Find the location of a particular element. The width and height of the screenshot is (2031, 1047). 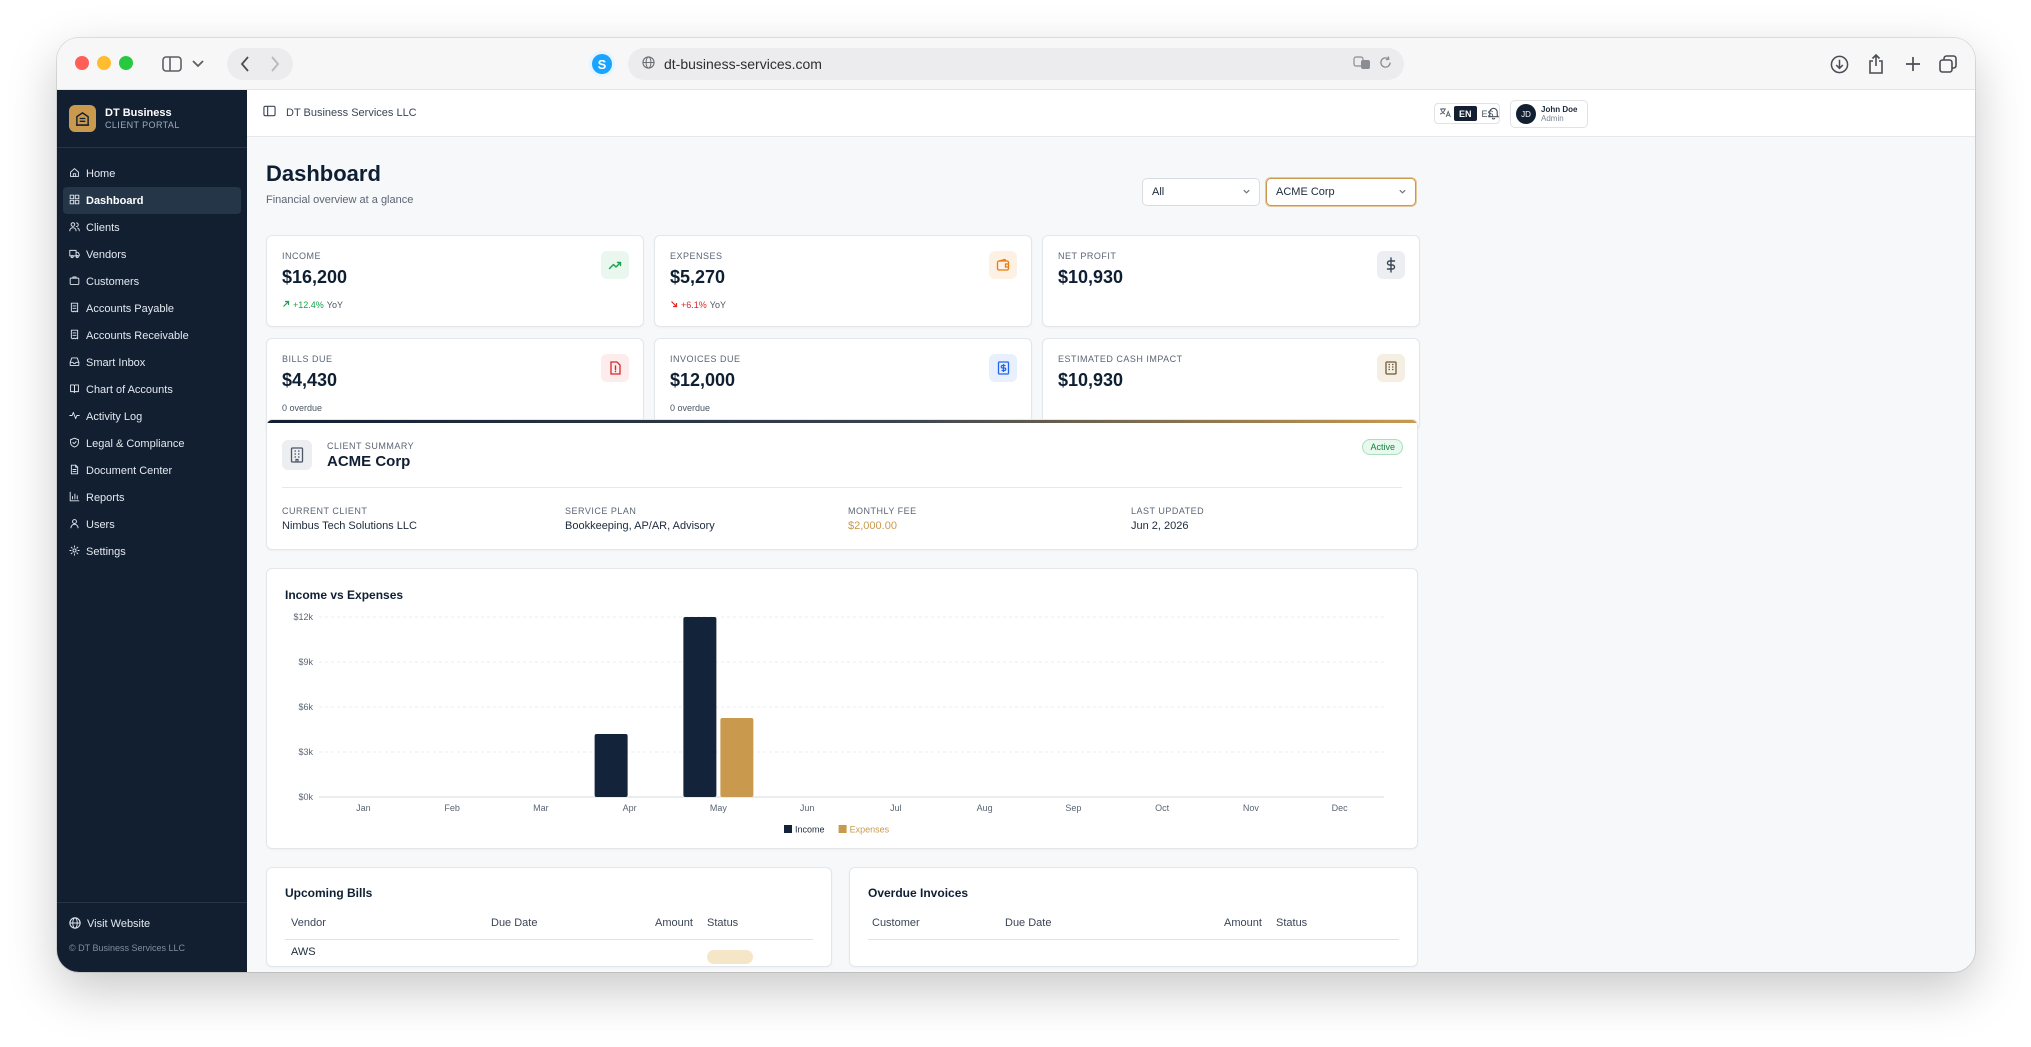

forward-arrow-icon is located at coordinates (275, 64).